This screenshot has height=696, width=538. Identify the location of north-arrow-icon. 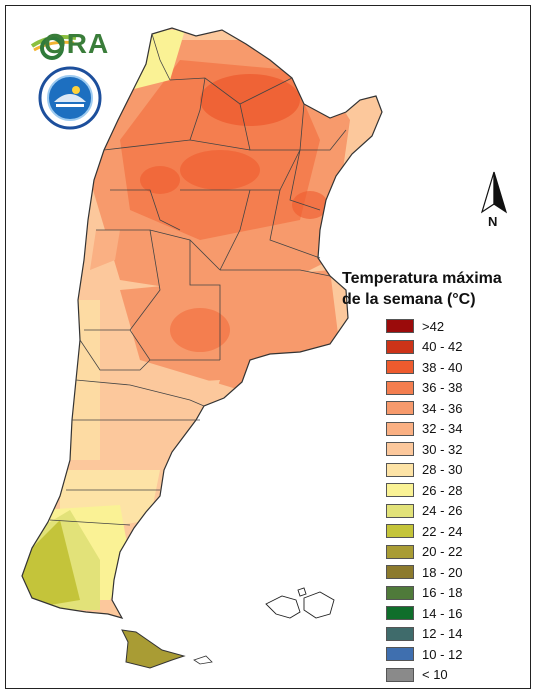
(494, 192).